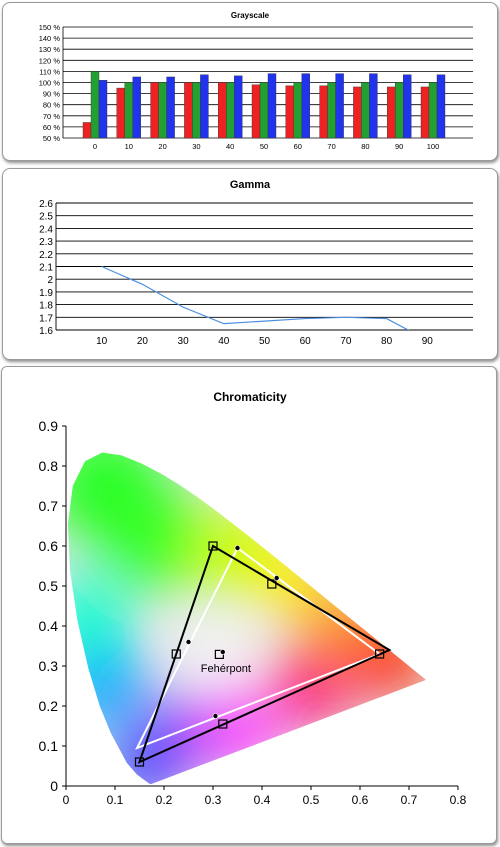  I want to click on y-tick-label: 0.5, so click(49, 586).